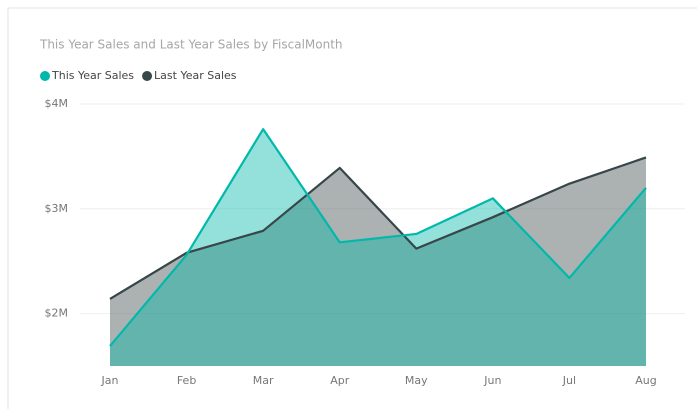 Image resolution: width=697 pixels, height=409 pixels. Describe the element at coordinates (186, 380) in the screenshot. I see `x-tick-label: Feb` at that location.